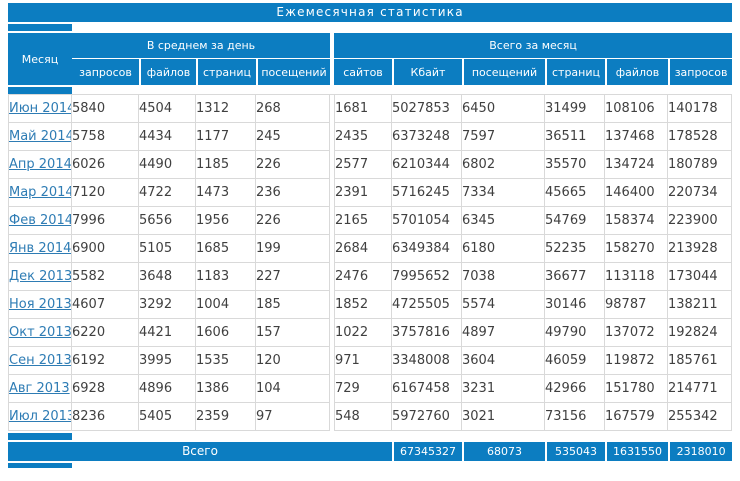 Image resolution: width=740 pixels, height=481 pixels. Describe the element at coordinates (293, 277) in the screenshot. I see `value-cell: 227` at that location.